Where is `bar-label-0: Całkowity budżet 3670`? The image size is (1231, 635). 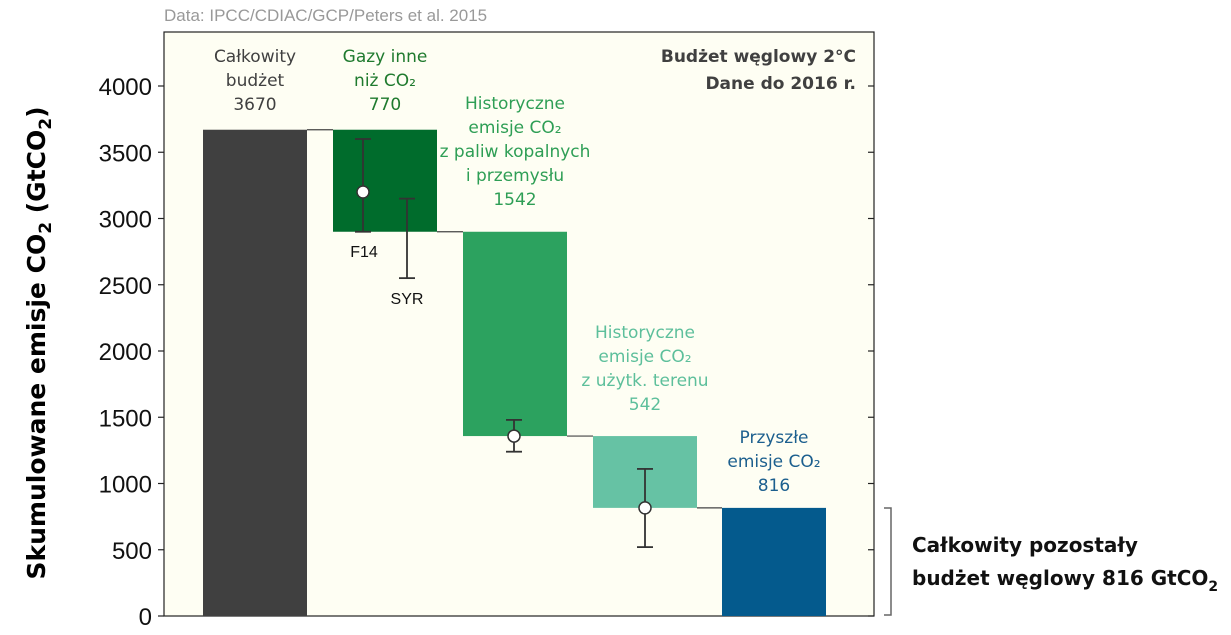 bar-label-0: Całkowity budżet 3670 is located at coordinates (255, 81).